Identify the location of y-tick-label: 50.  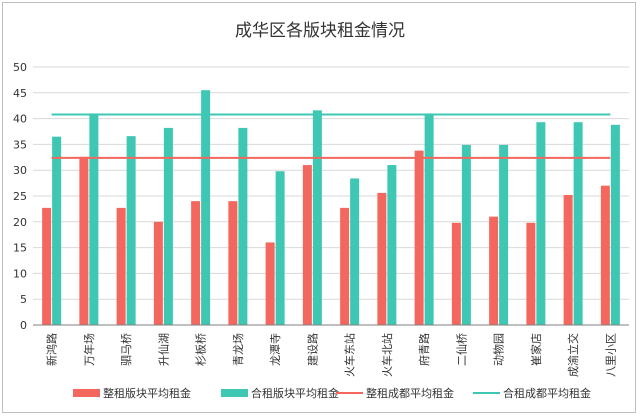
(20, 67).